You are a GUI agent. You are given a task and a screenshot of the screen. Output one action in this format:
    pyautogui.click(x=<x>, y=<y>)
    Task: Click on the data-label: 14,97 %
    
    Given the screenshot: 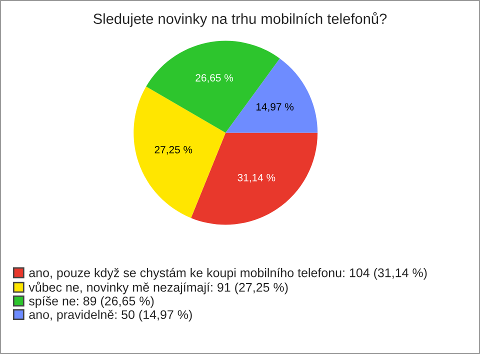 What is the action you would take?
    pyautogui.click(x=275, y=107)
    